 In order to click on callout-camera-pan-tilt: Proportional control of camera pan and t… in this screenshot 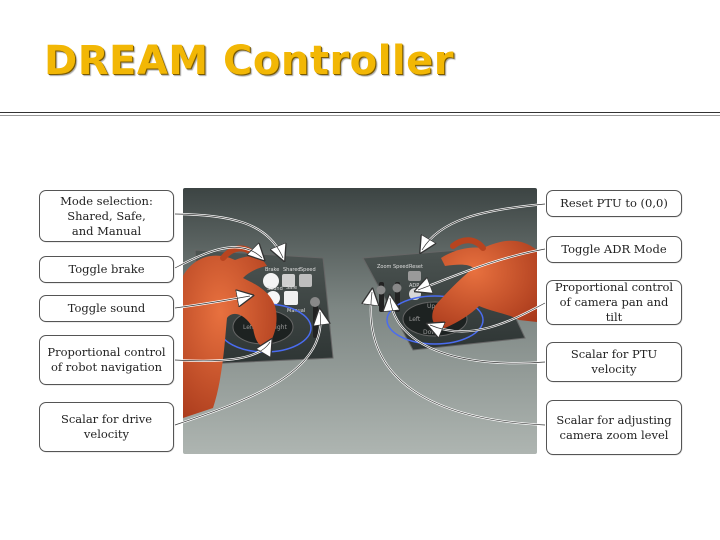, I will do `click(614, 302)`.